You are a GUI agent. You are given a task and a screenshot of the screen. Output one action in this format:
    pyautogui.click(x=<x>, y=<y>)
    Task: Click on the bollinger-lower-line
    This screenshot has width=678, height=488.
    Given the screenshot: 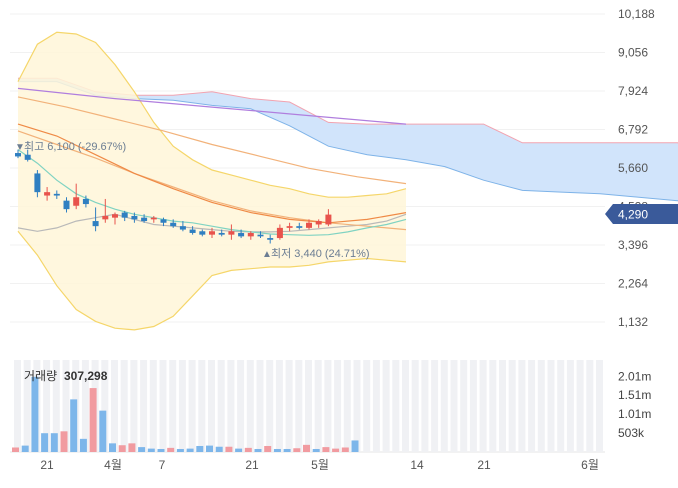 What is the action you would take?
    pyautogui.click(x=212, y=280)
    